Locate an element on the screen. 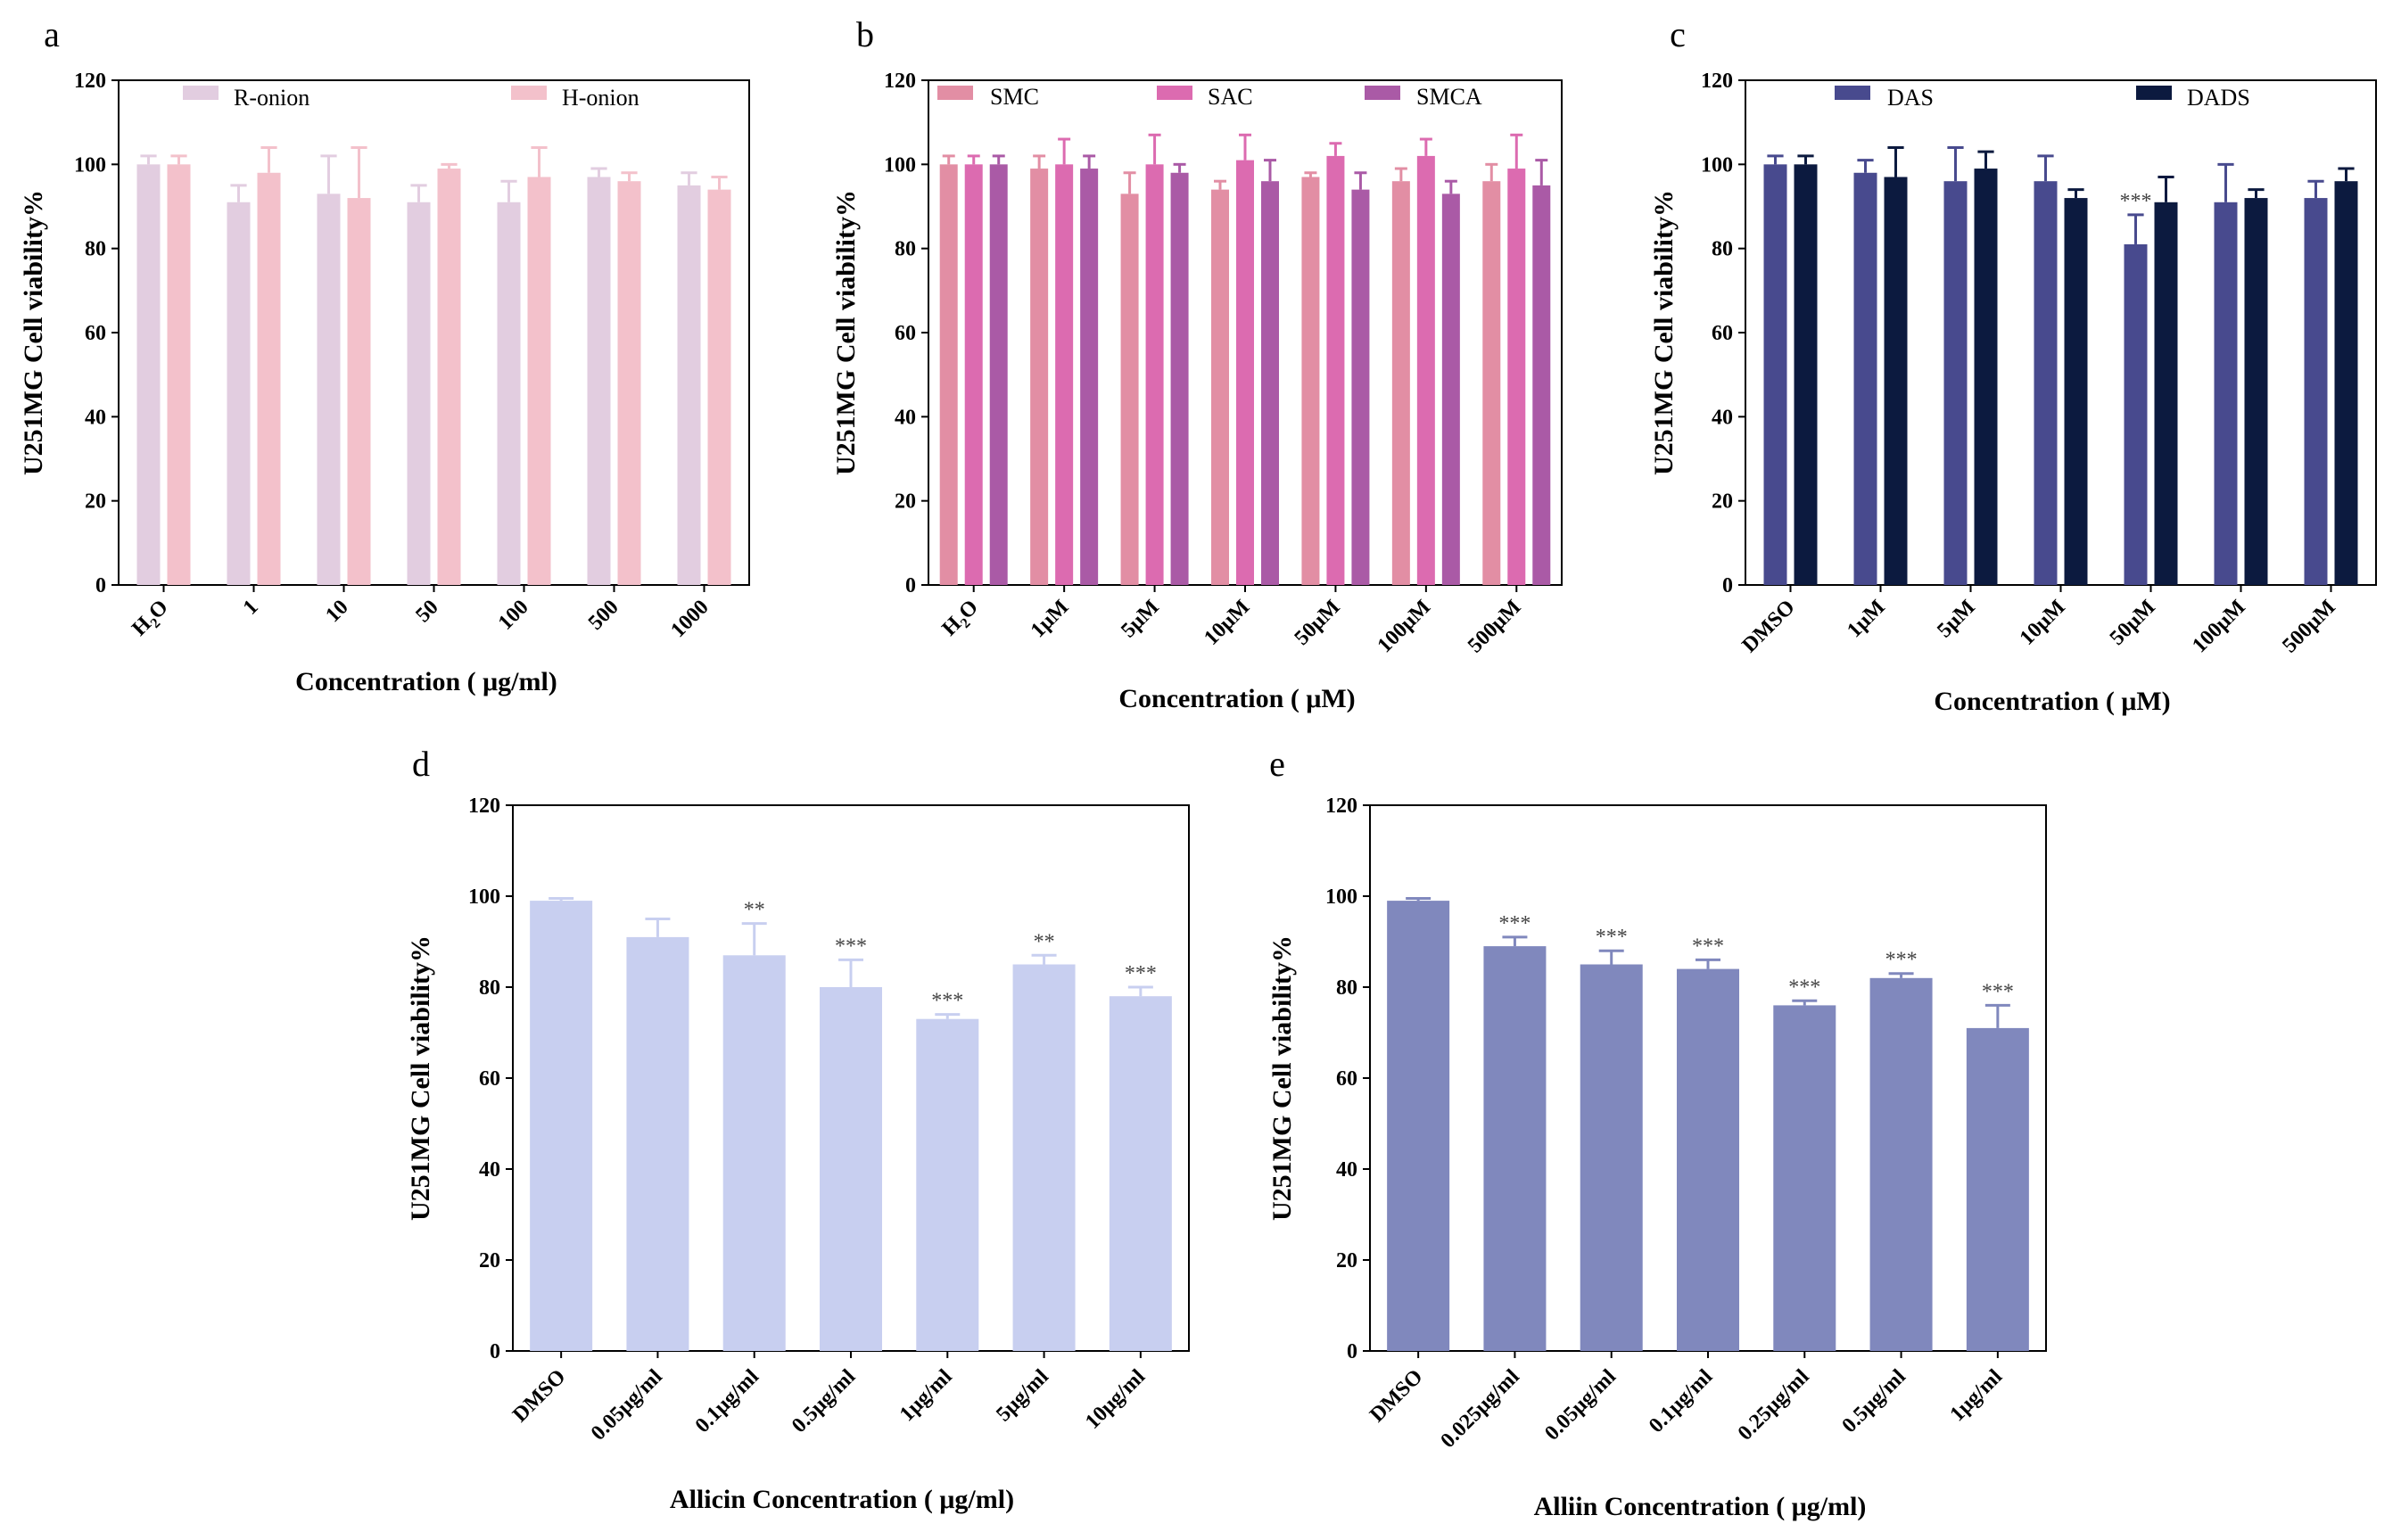 Image resolution: width=2401 pixels, height=1540 pixels. x-tick-label: 0.1μg/ml is located at coordinates (728, 1401).